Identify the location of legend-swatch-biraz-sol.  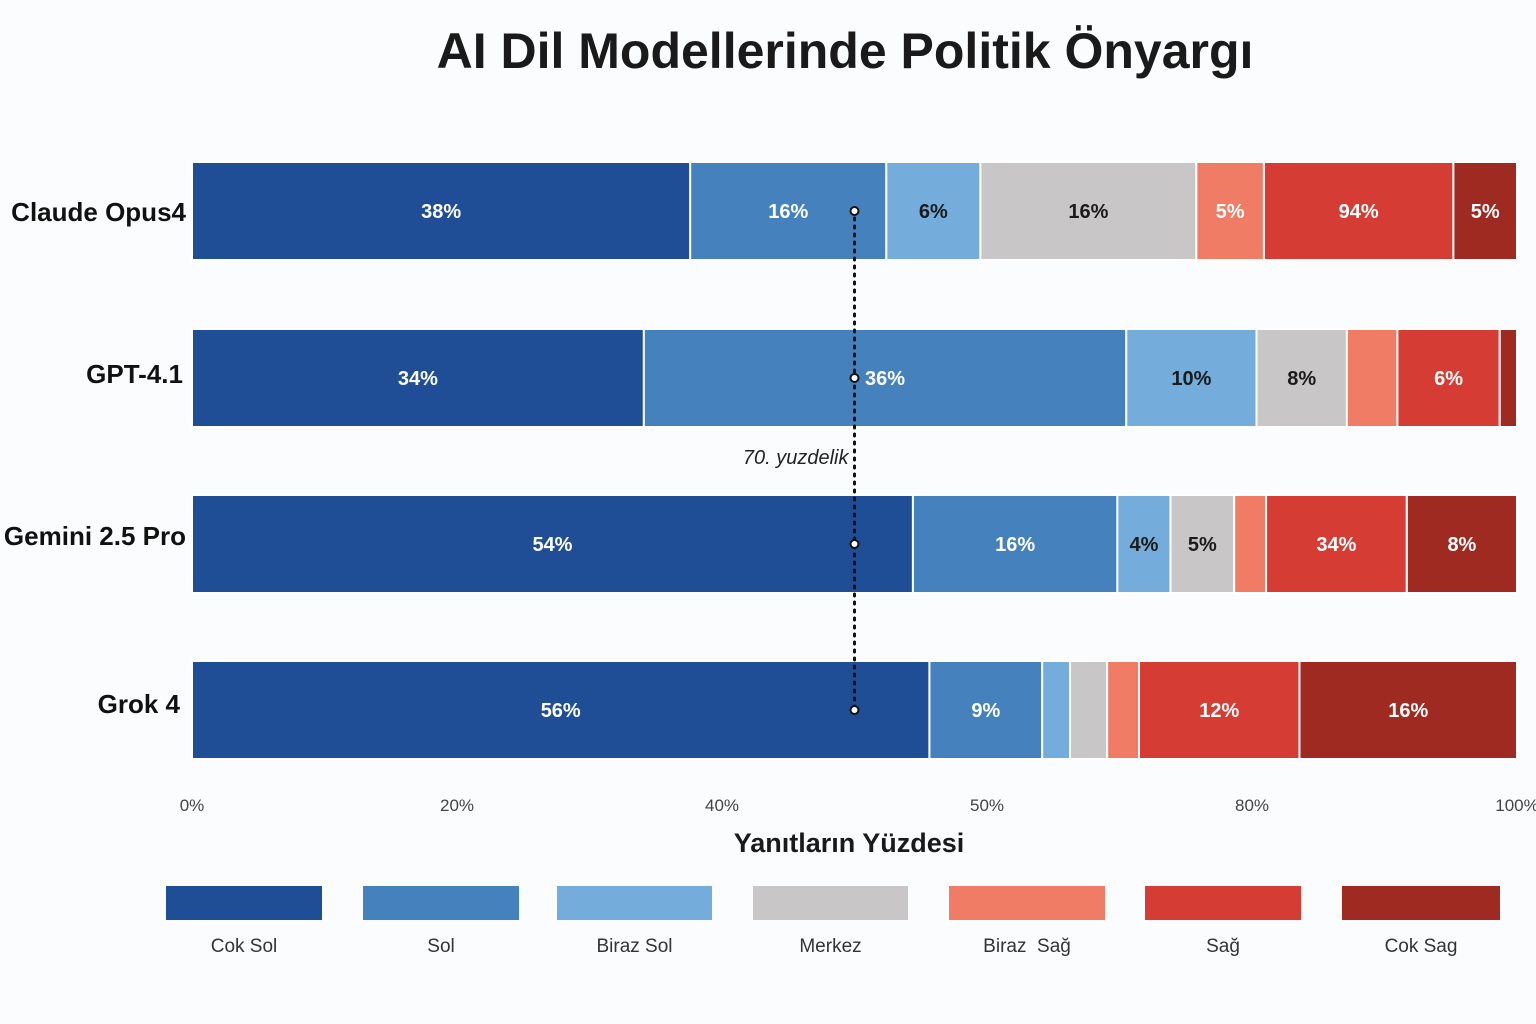
(634, 903).